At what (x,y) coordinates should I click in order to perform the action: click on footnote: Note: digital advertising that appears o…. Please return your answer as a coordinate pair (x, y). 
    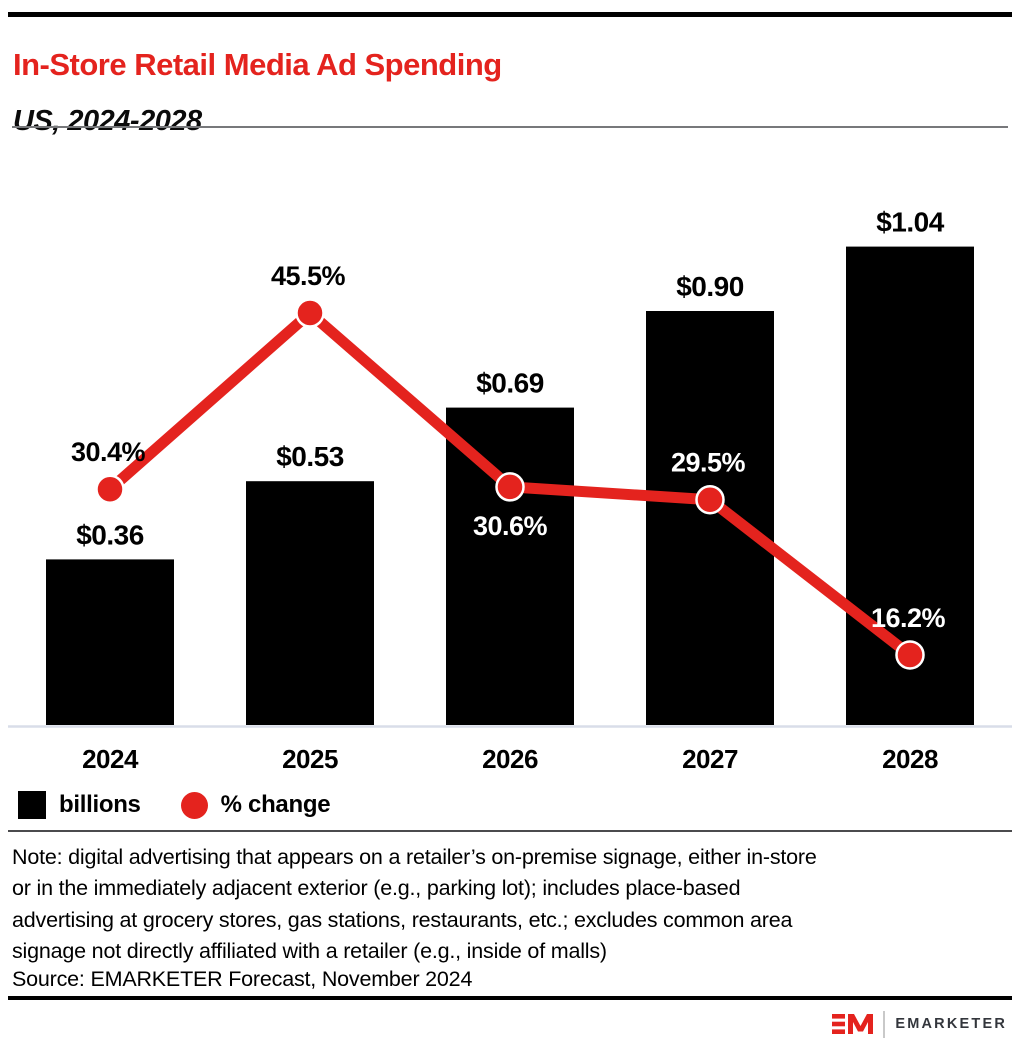
    Looking at the image, I should click on (414, 904).